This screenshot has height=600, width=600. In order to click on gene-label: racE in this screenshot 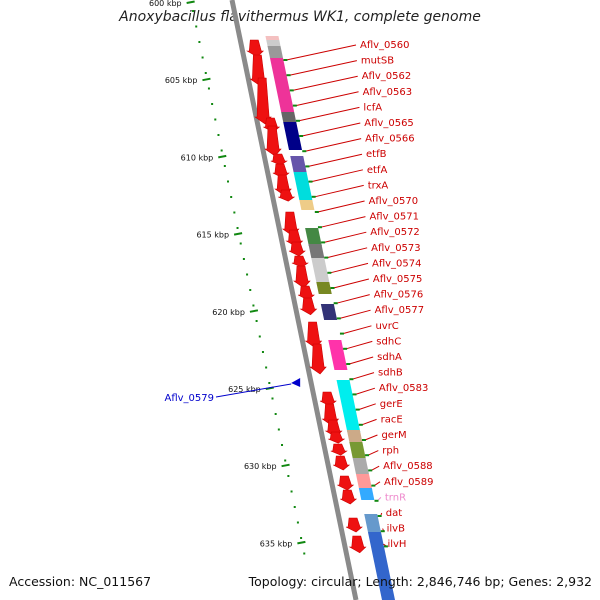, I will do `click(392, 419)`.